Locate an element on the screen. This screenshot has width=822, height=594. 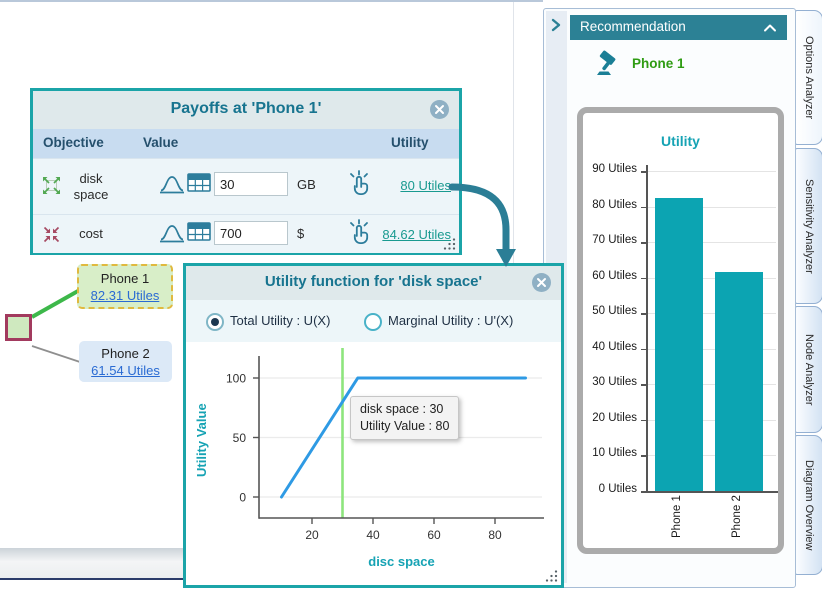
unit-label: GB is located at coordinates (306, 184).